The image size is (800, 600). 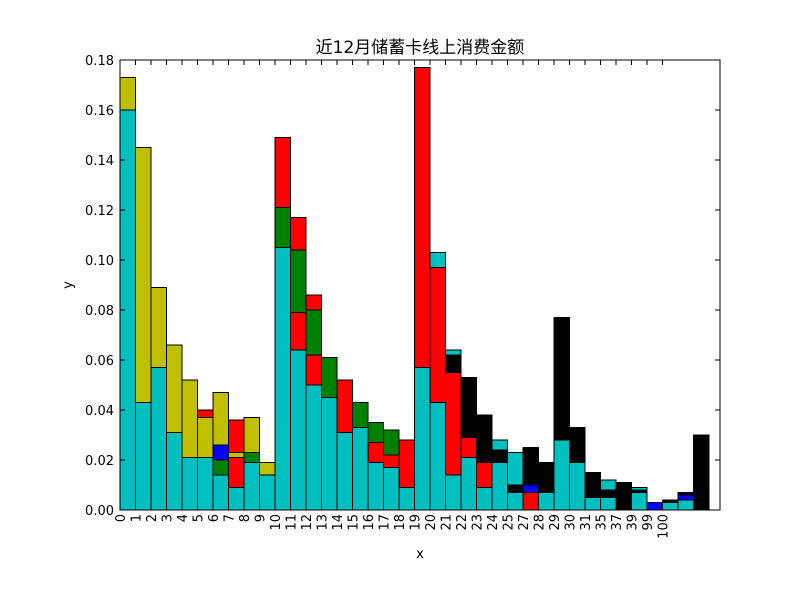 I want to click on x-tick-label: 3, so click(x=168, y=518).